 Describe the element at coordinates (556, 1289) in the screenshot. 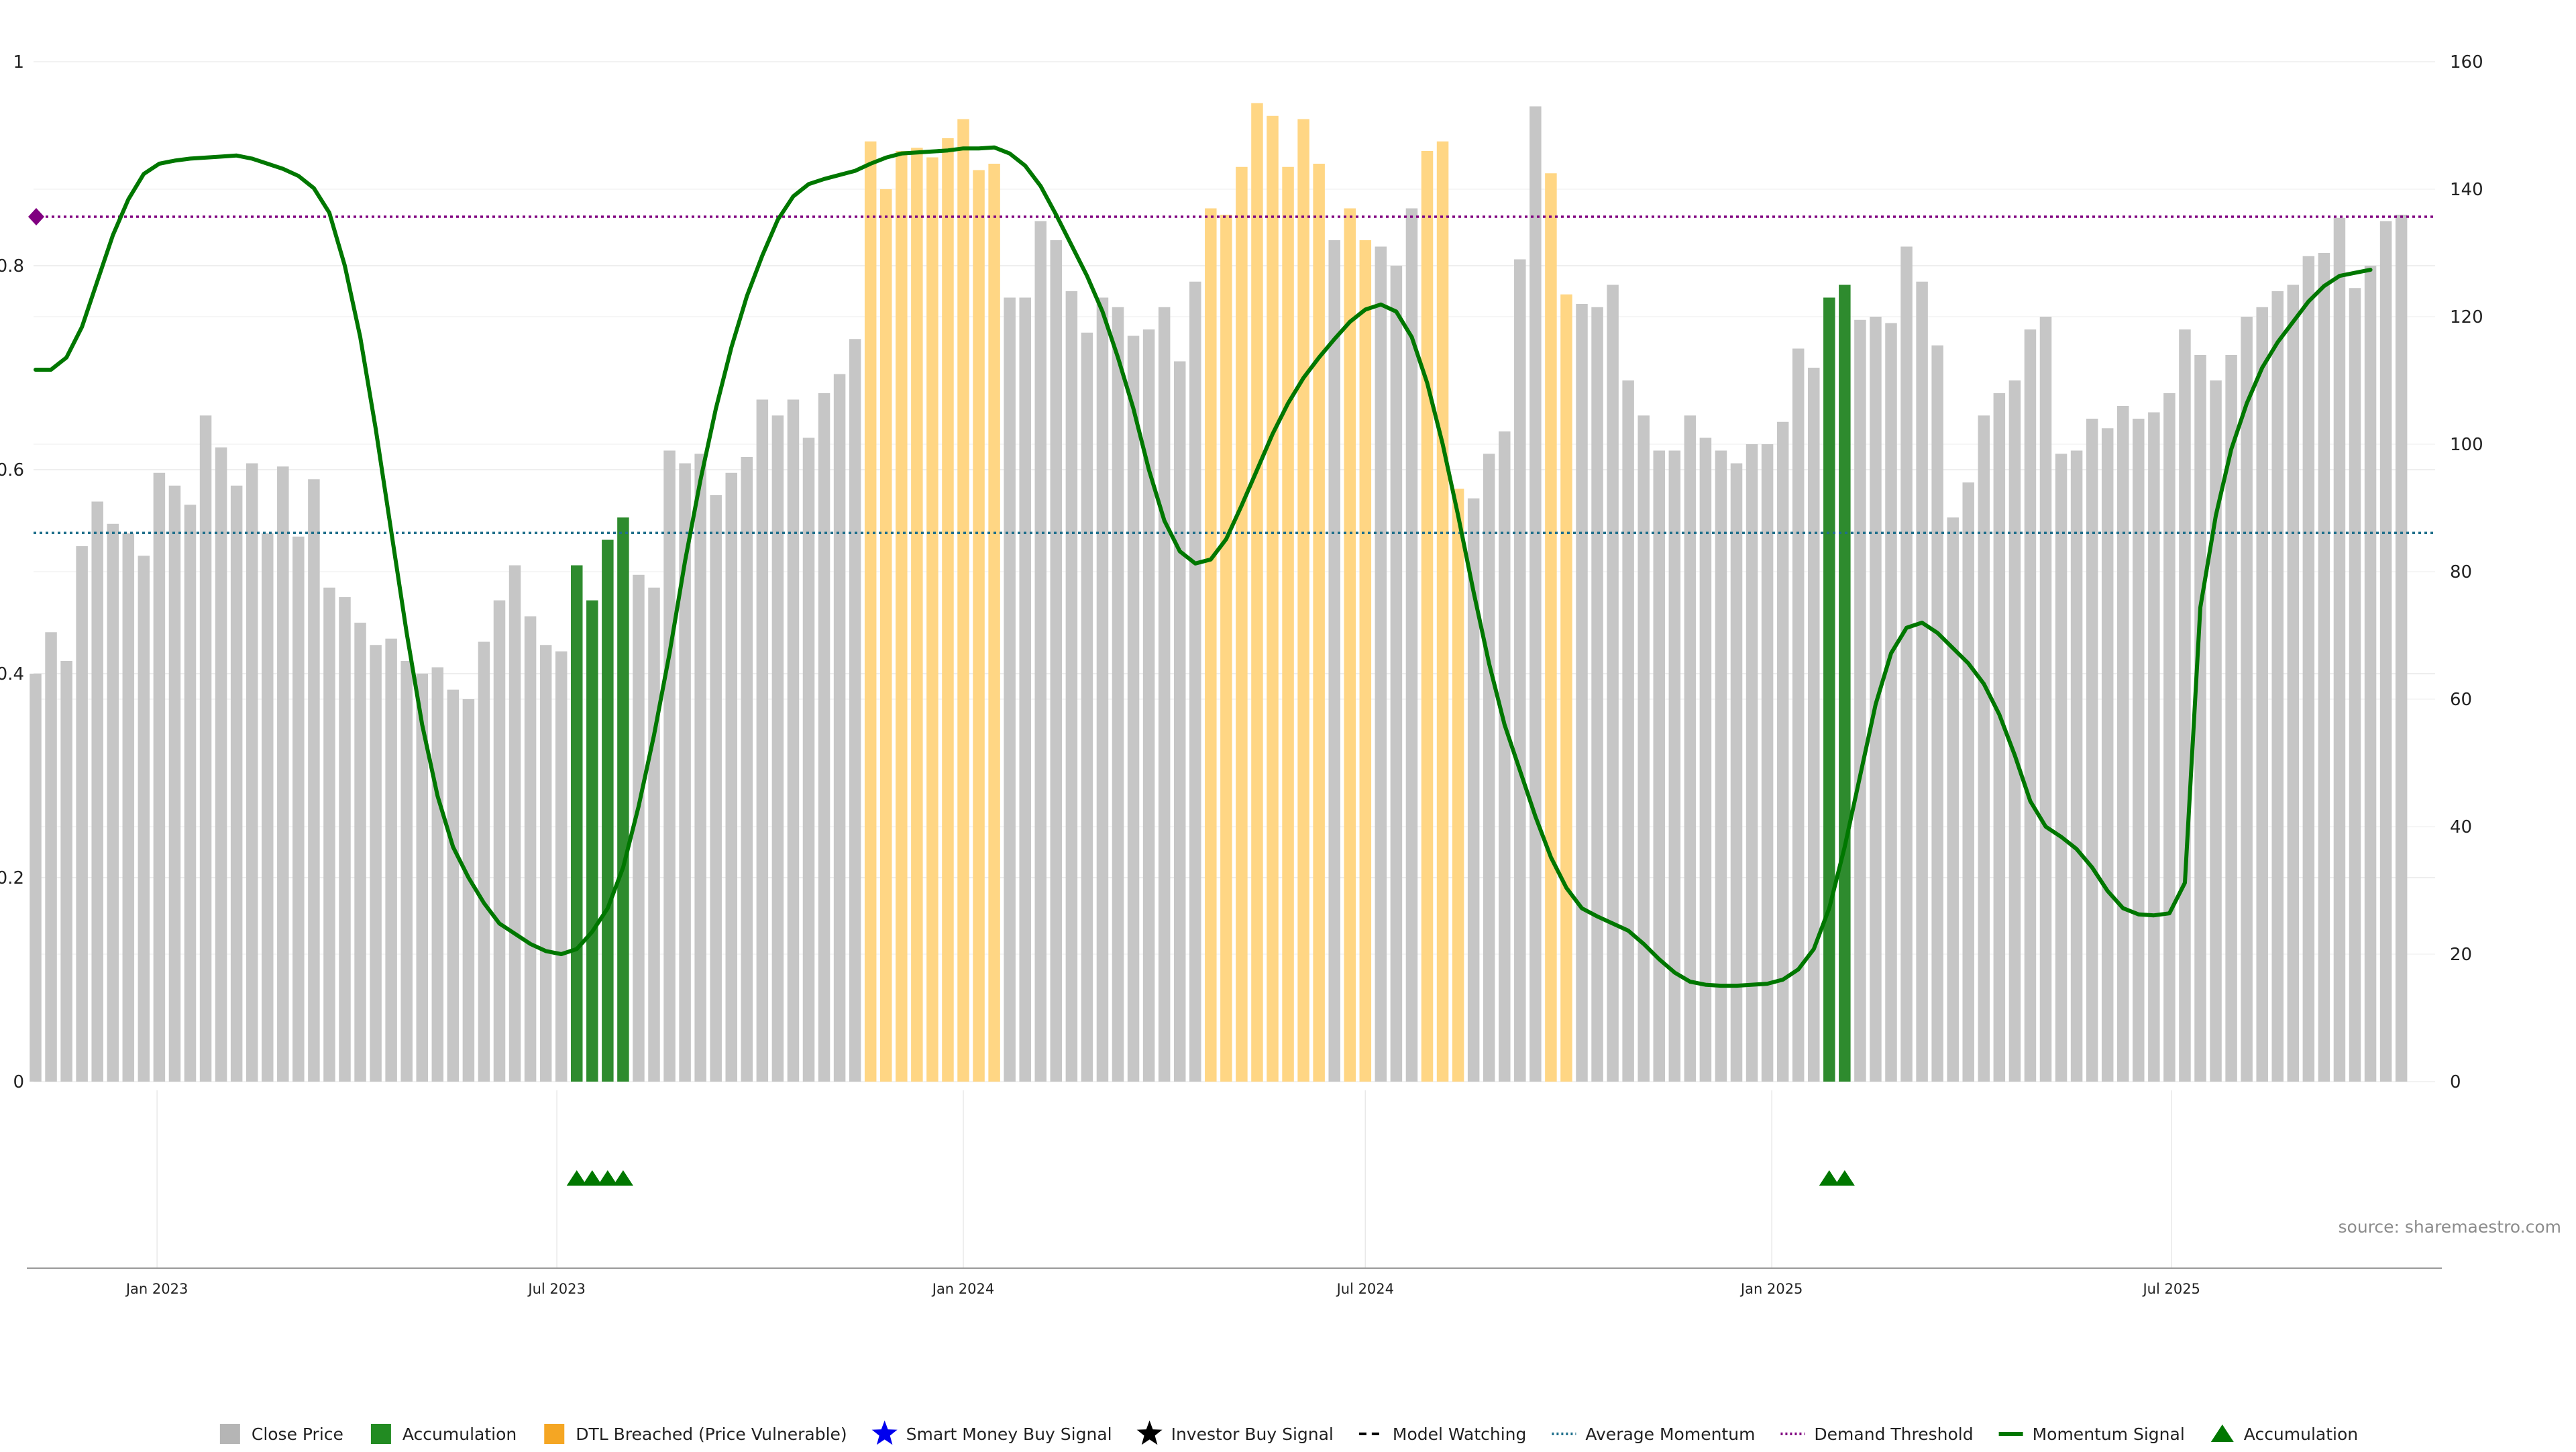

I see `date-tick-label: Jul 2023` at that location.